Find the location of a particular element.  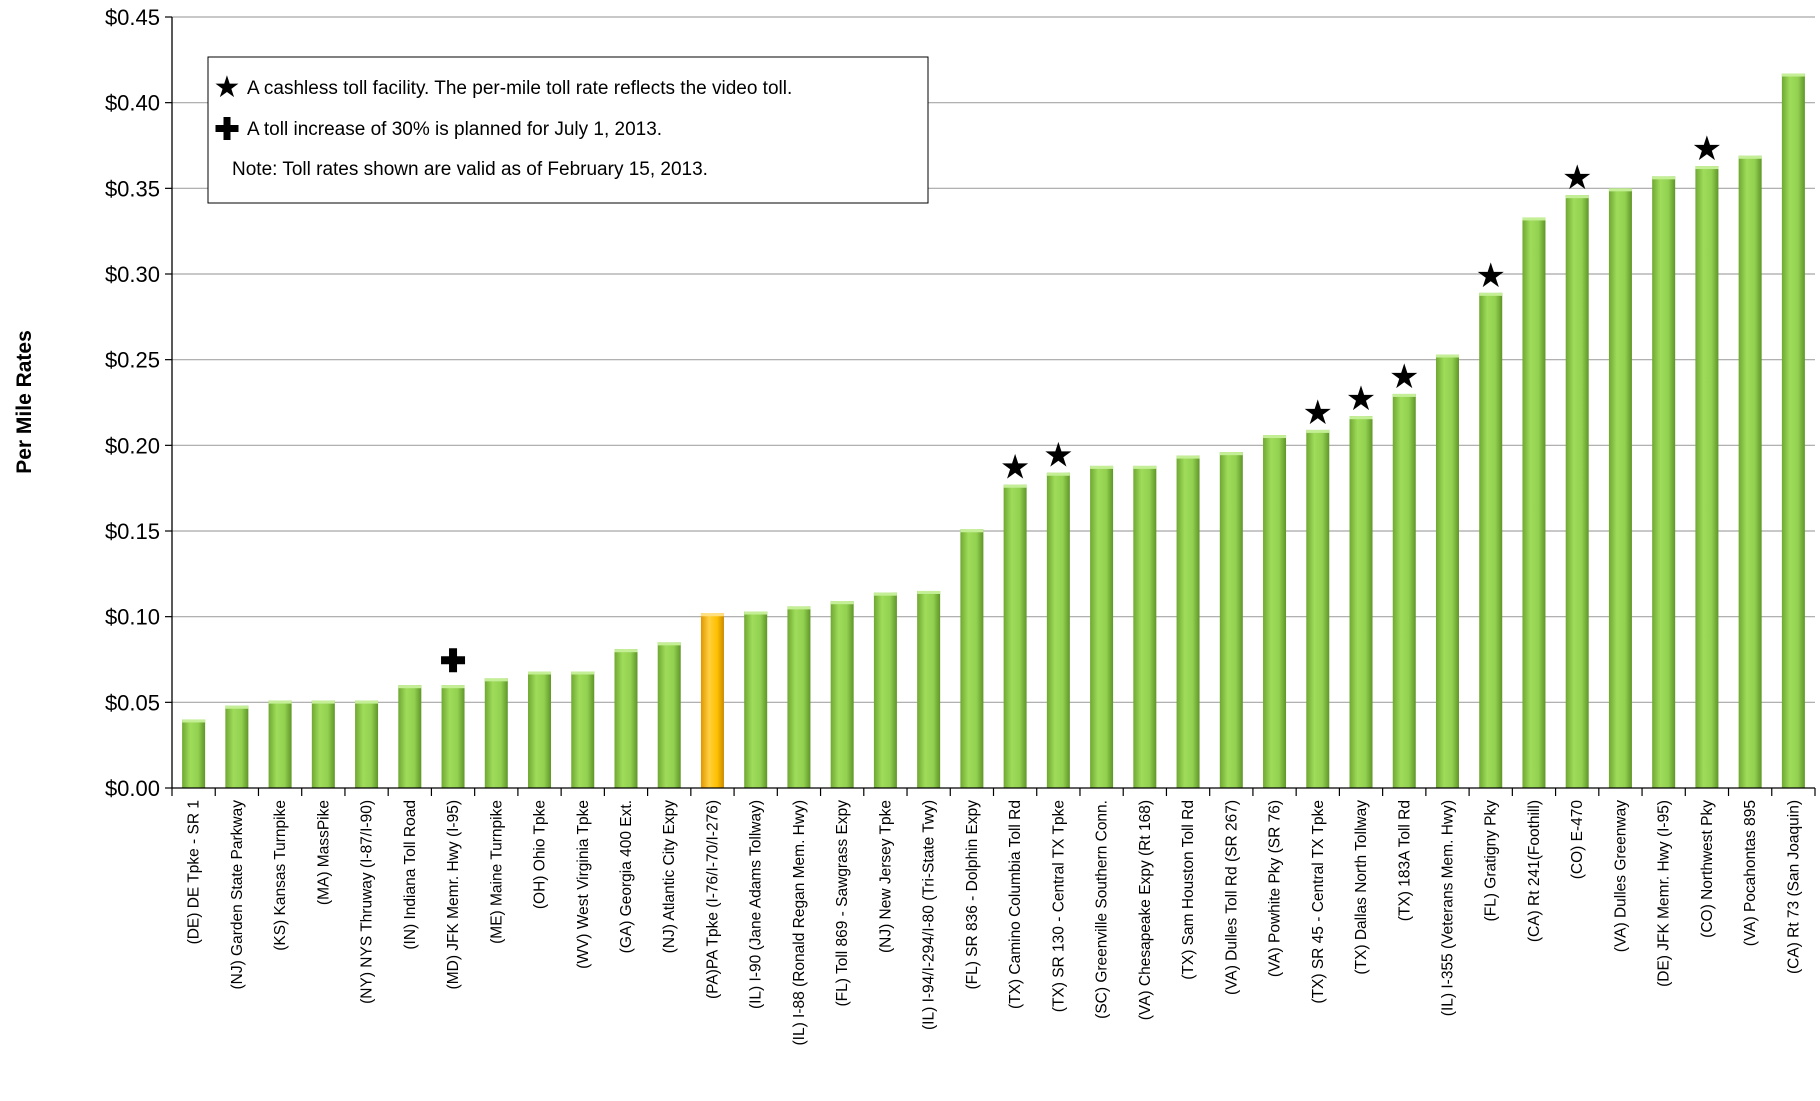

x-tick-label: (NJ) Atlantic City Expy is located at coordinates (669, 877).